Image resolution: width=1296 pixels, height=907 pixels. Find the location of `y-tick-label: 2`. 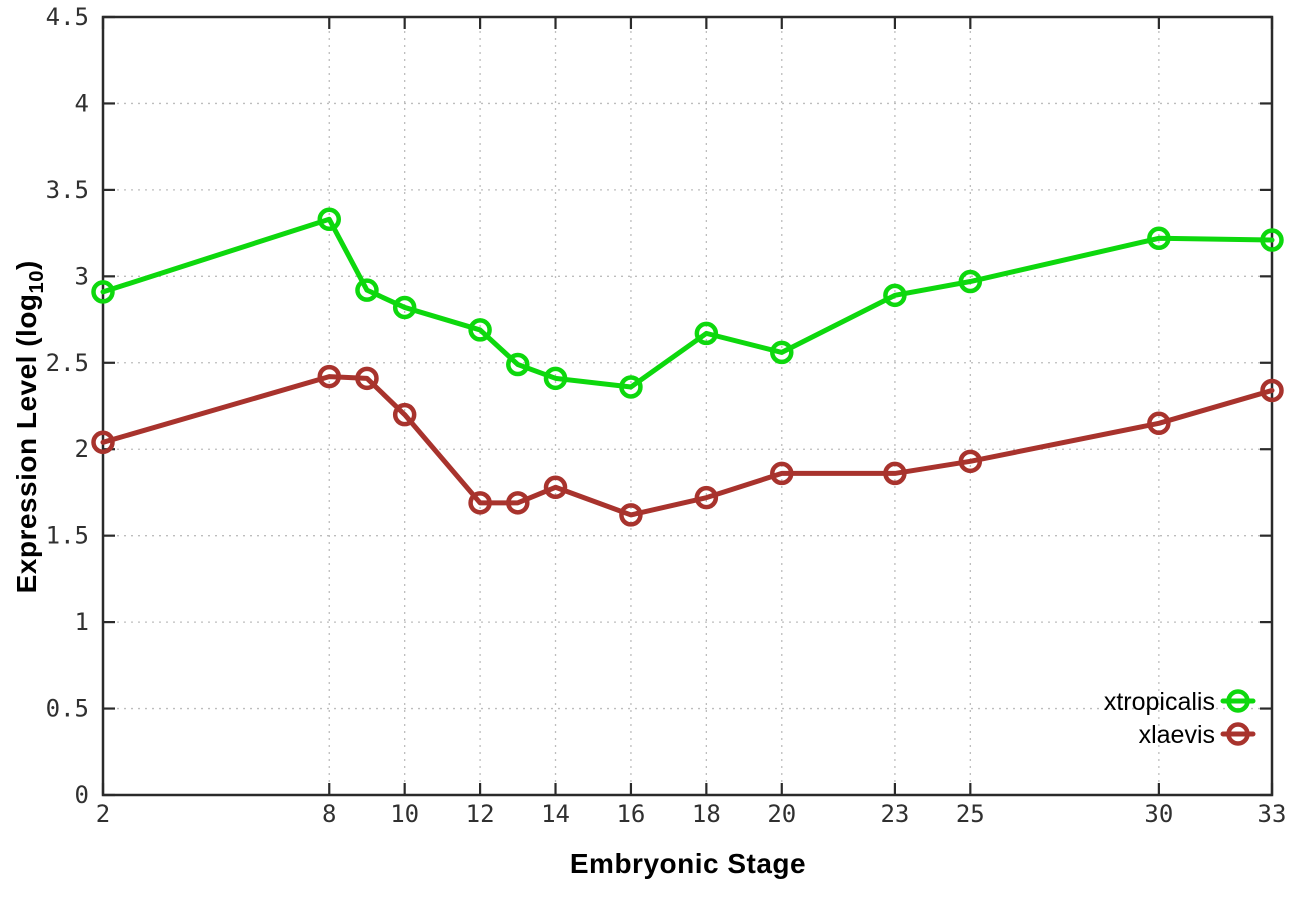

y-tick-label: 2 is located at coordinates (82, 449).